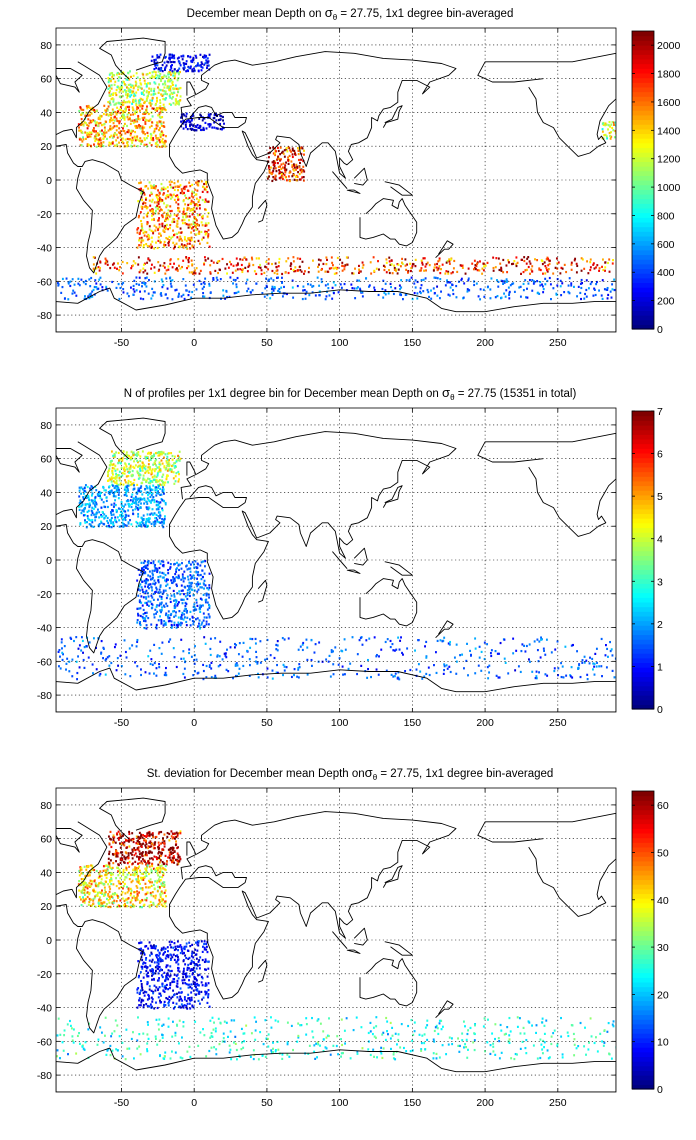 The width and height of the screenshot is (696, 1140). What do you see at coordinates (669, 103) in the screenshot?
I see `colorbar-tick-label: 1600` at bounding box center [669, 103].